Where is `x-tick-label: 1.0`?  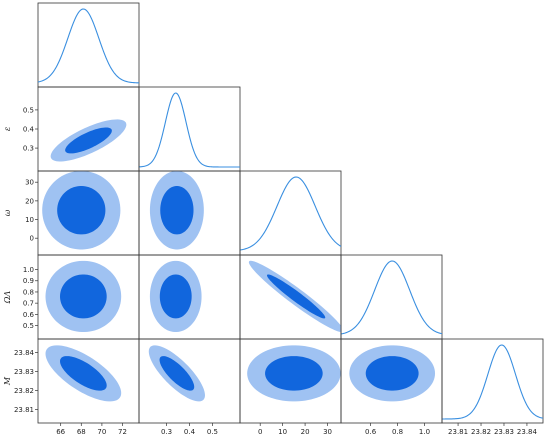 x-tick-label: 1.0 is located at coordinates (424, 432).